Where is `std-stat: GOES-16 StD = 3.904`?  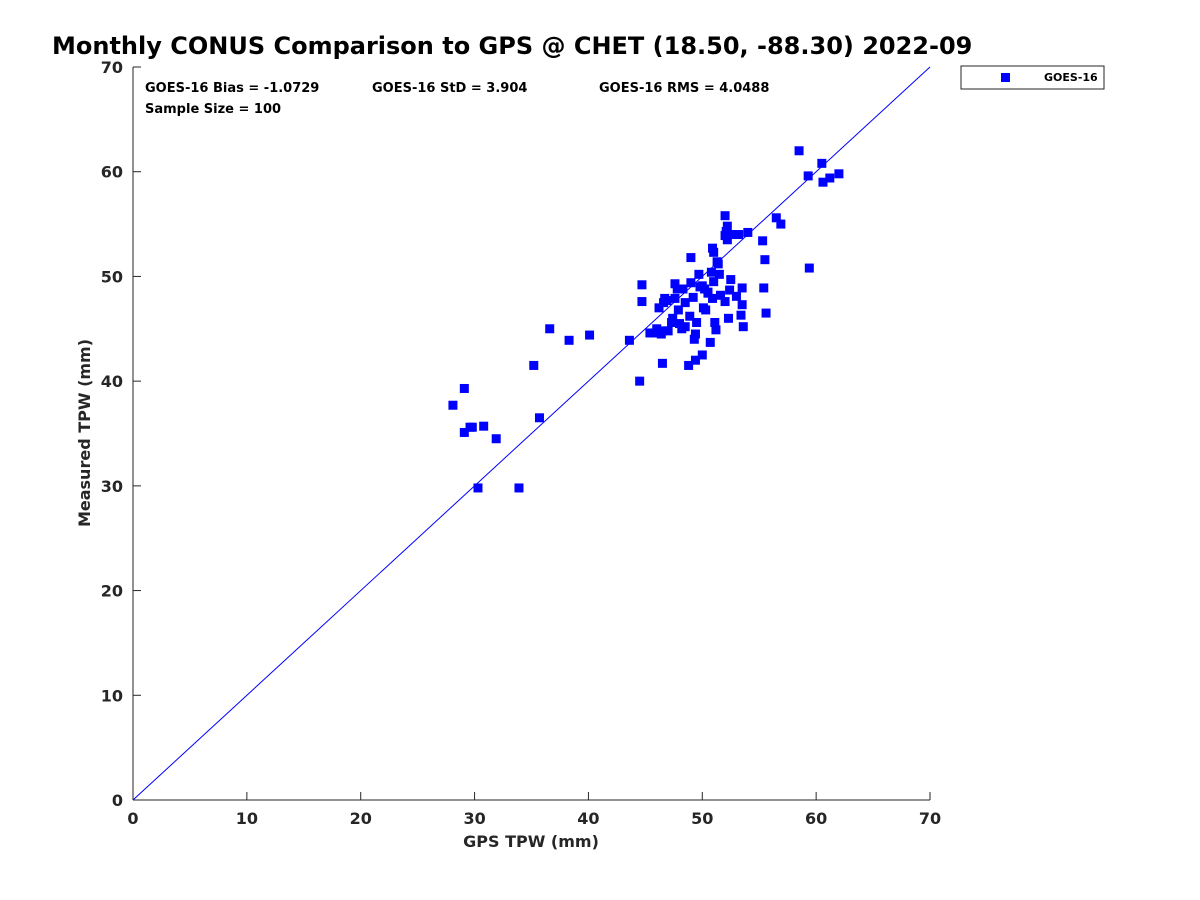 std-stat: GOES-16 StD = 3.904 is located at coordinates (449, 88).